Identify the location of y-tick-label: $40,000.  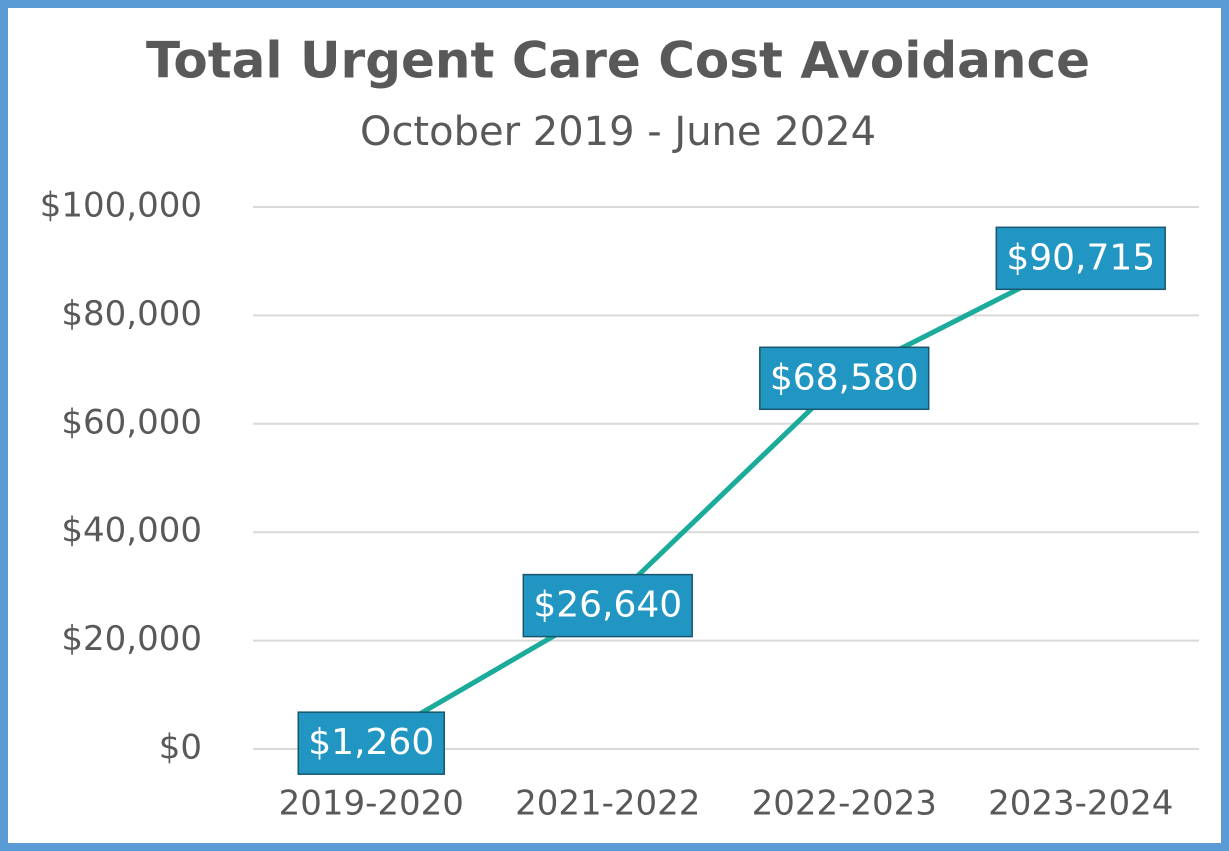
(131, 531).